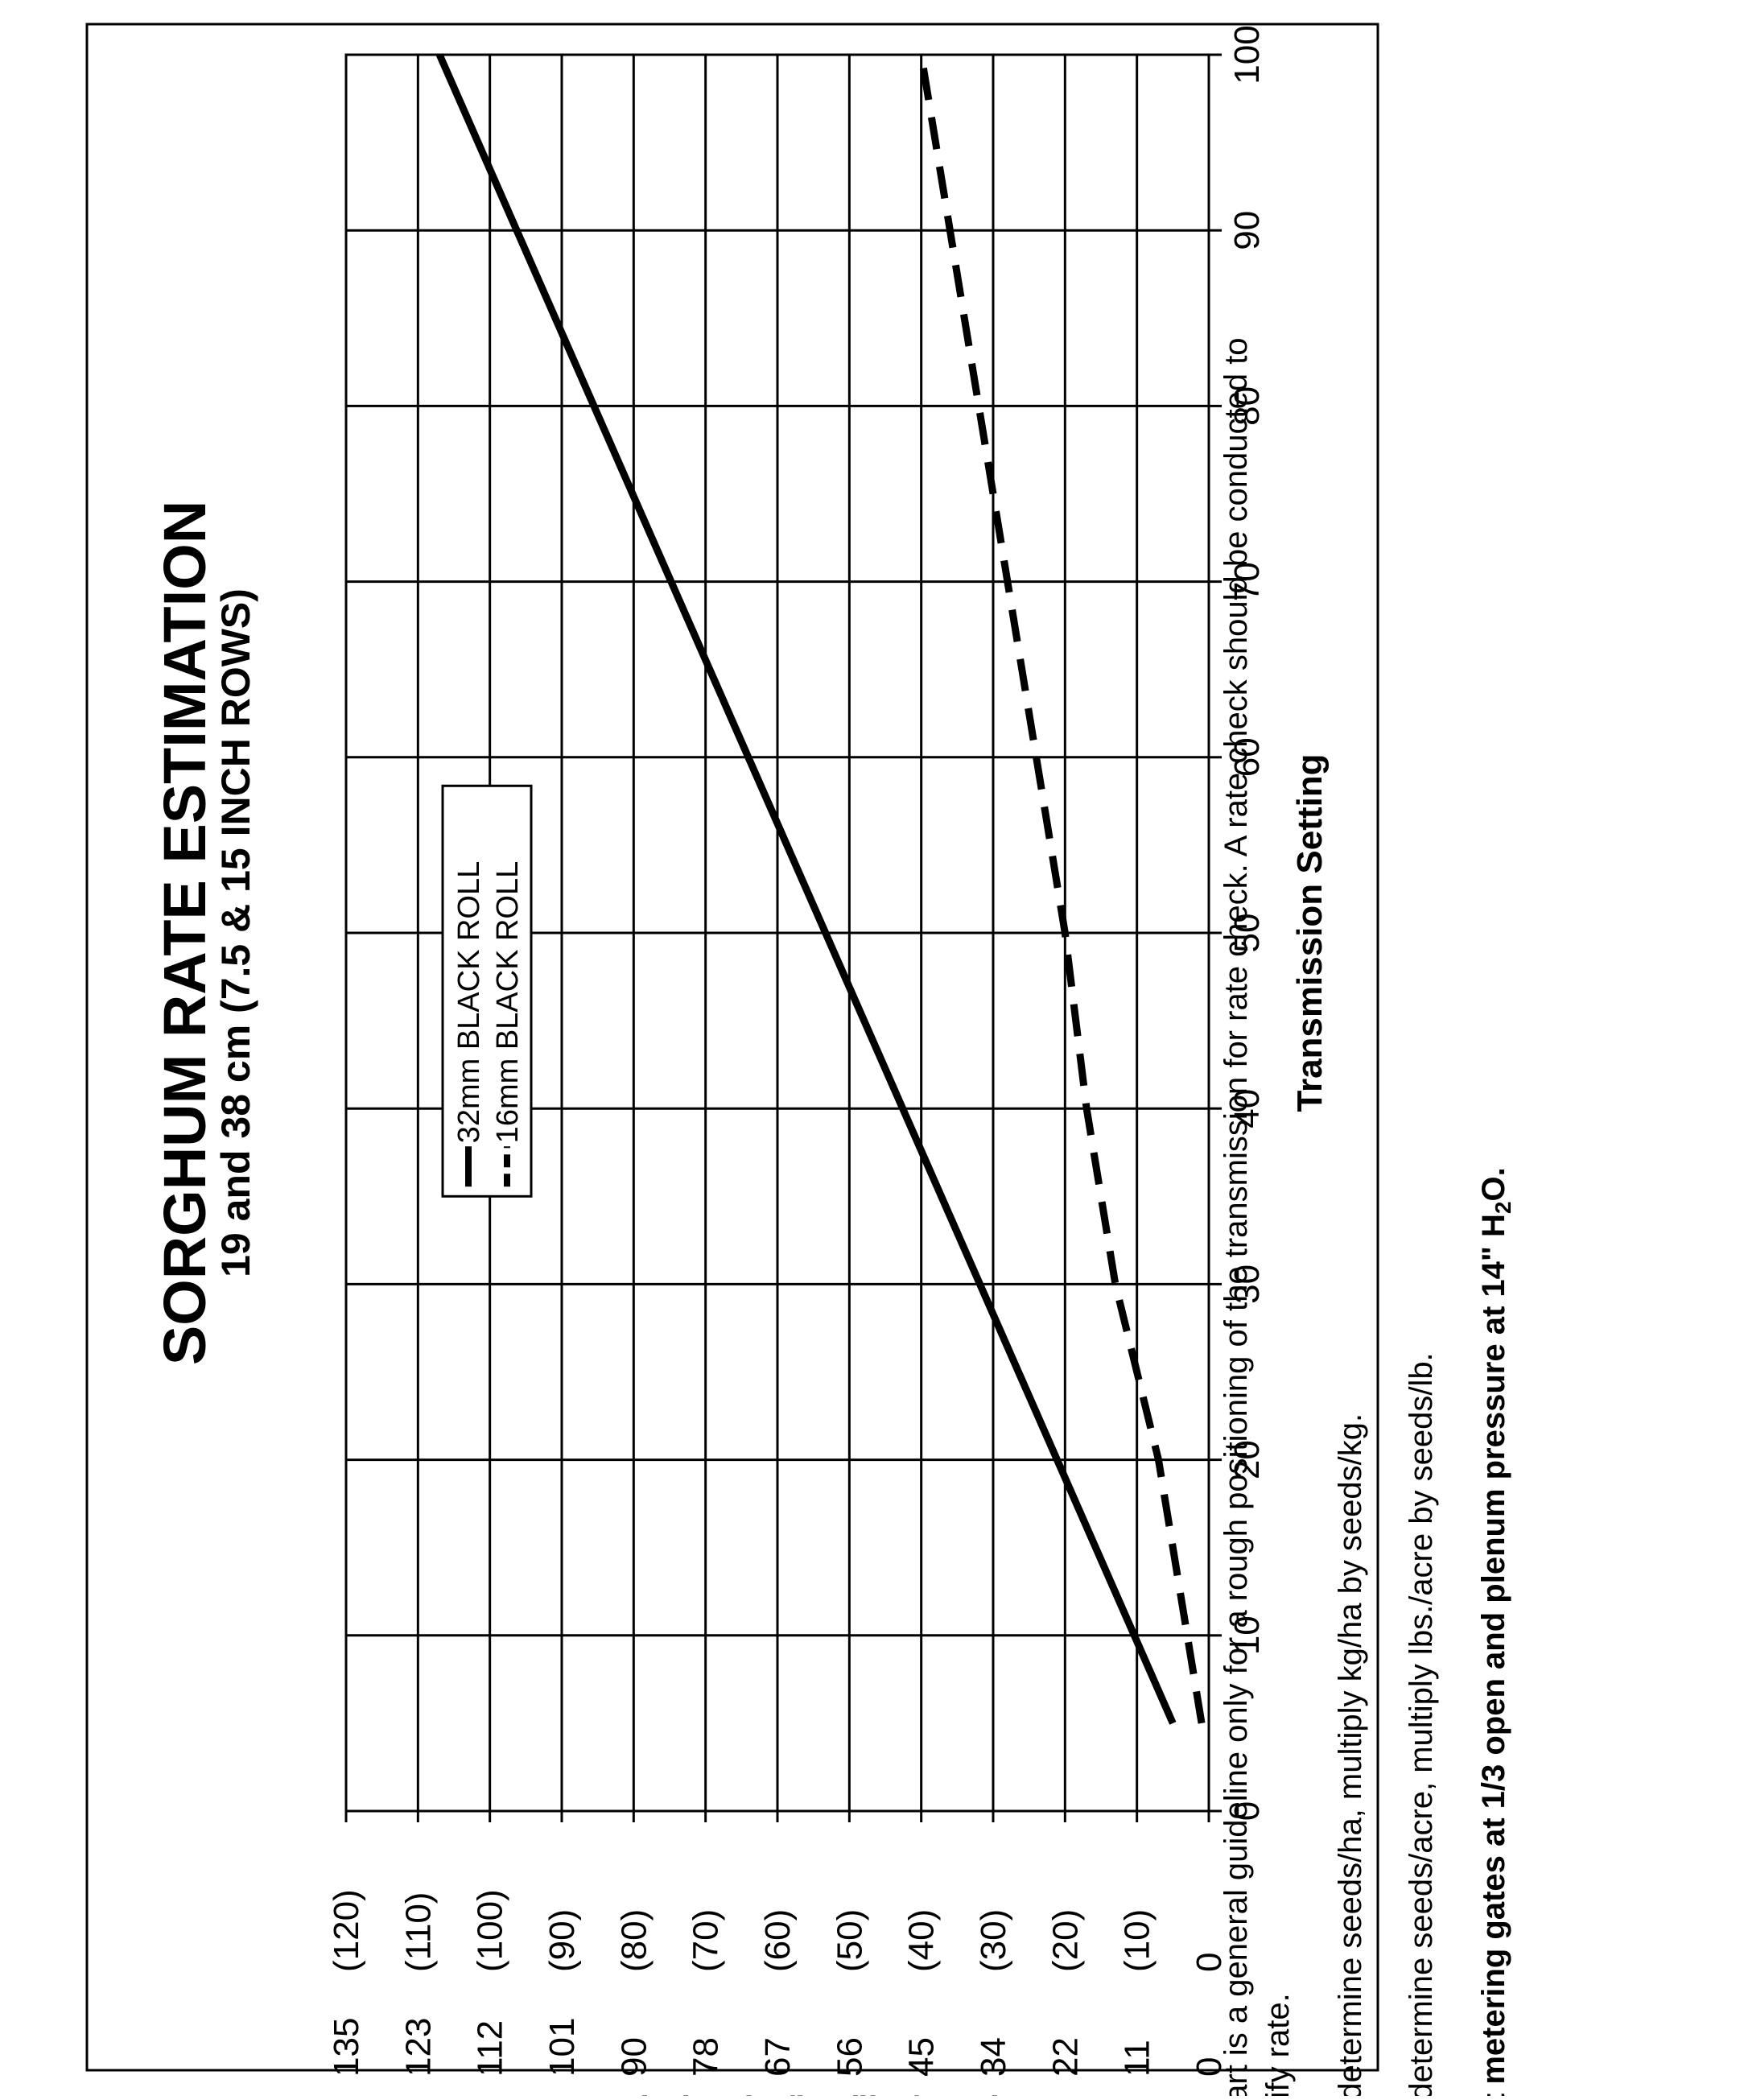 This screenshot has height=2100, width=1740. I want to click on x-tick-label: 50, so click(1247, 933).